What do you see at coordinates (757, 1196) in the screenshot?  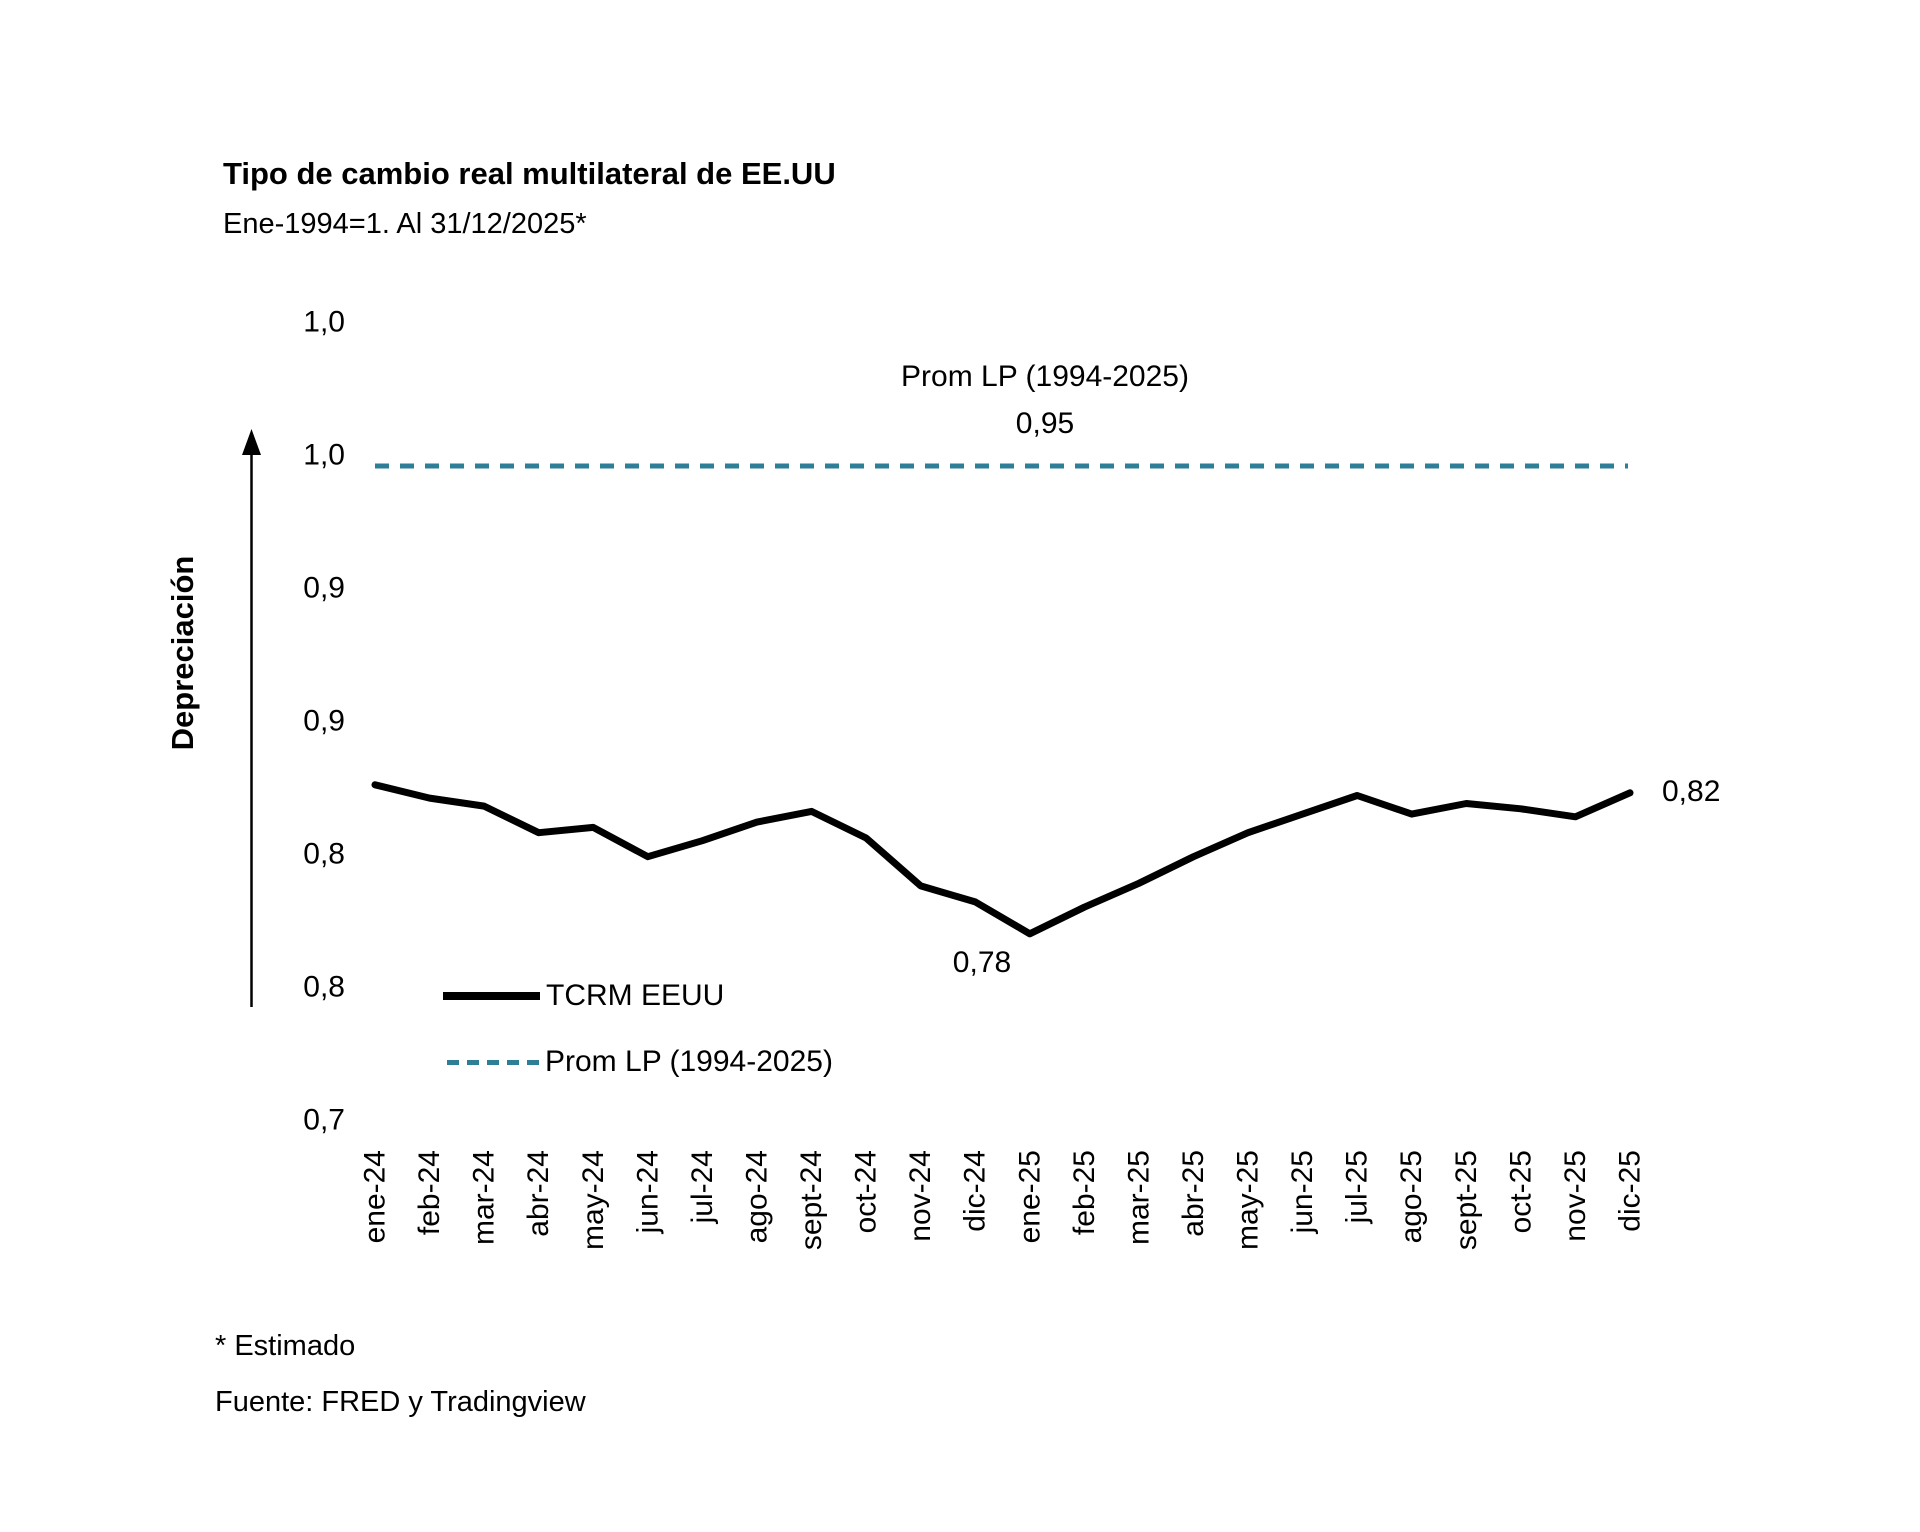 I see `x-axis-tick-label: ago-24` at bounding box center [757, 1196].